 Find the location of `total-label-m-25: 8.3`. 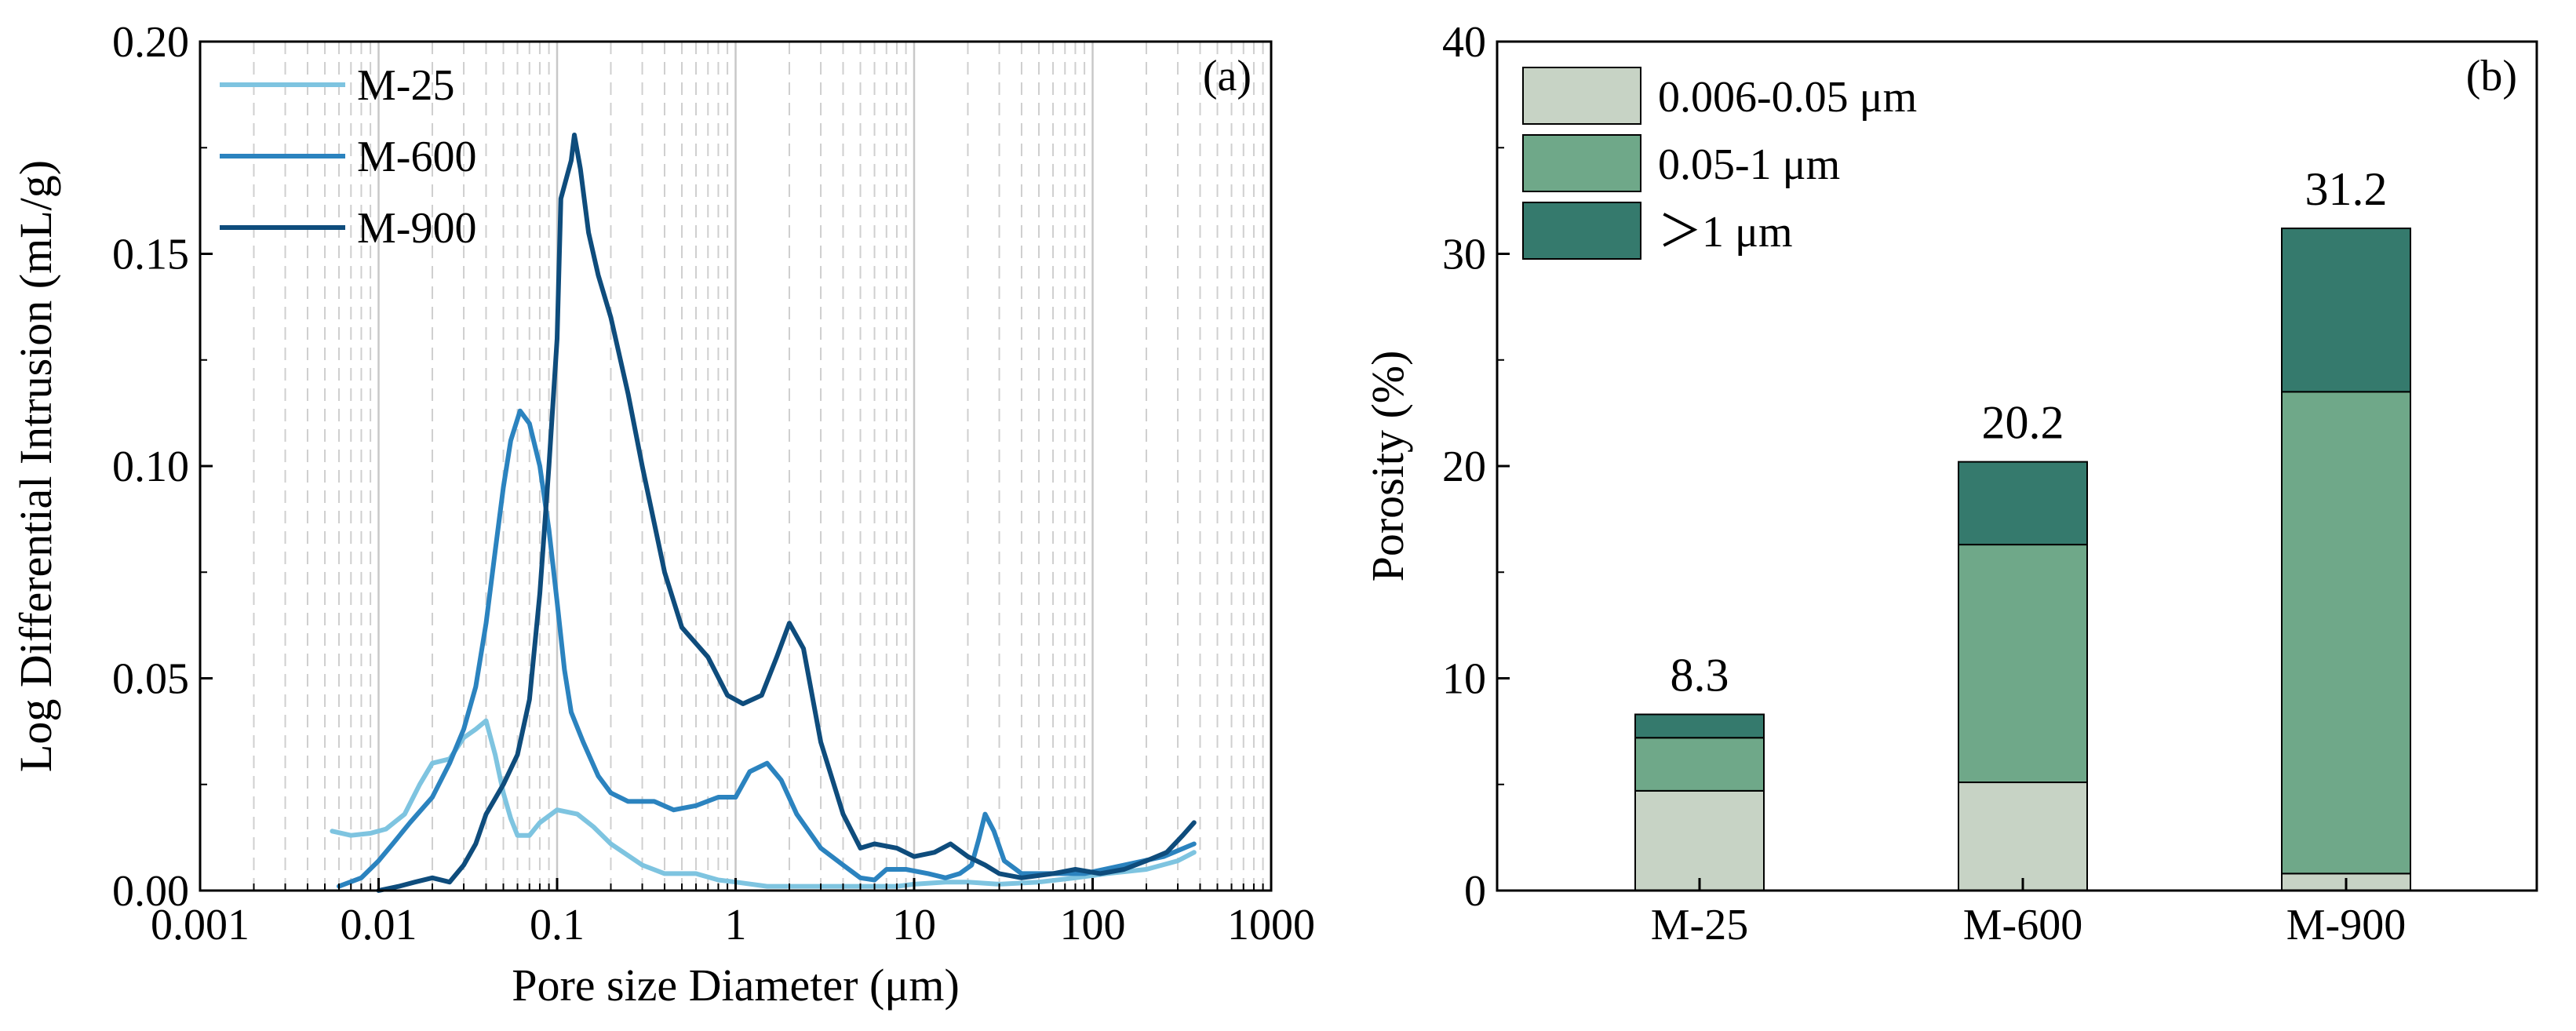

total-label-m-25: 8.3 is located at coordinates (1700, 675).